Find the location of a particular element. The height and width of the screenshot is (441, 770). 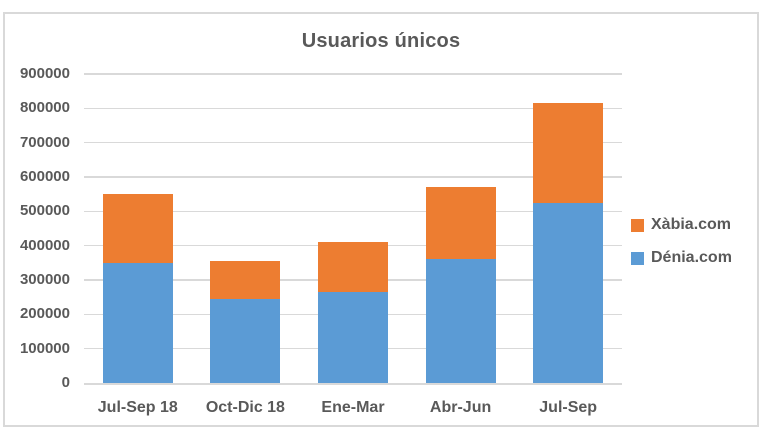

x-axis-label-ene-mar: Ene-Mar is located at coordinates (353, 407).